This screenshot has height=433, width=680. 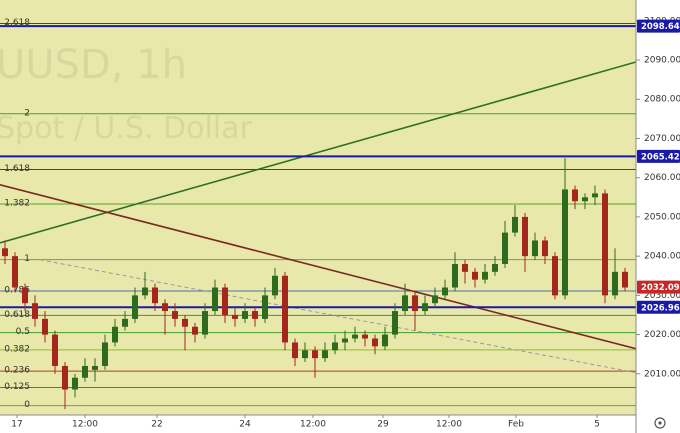 I want to click on x-tick-label: Feb, so click(x=516, y=425).